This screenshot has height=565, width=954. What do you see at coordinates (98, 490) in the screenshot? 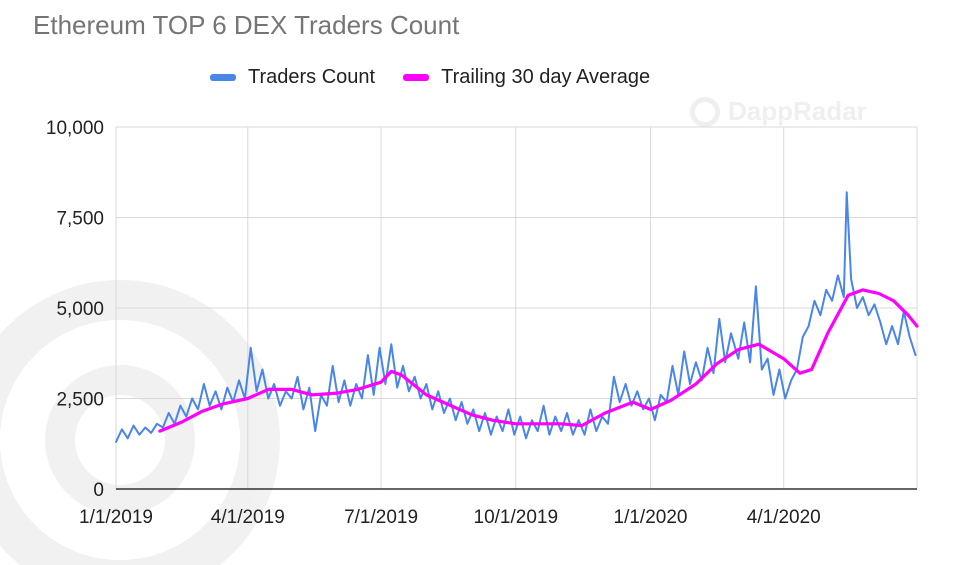
I see `y-tick-label: 0` at bounding box center [98, 490].